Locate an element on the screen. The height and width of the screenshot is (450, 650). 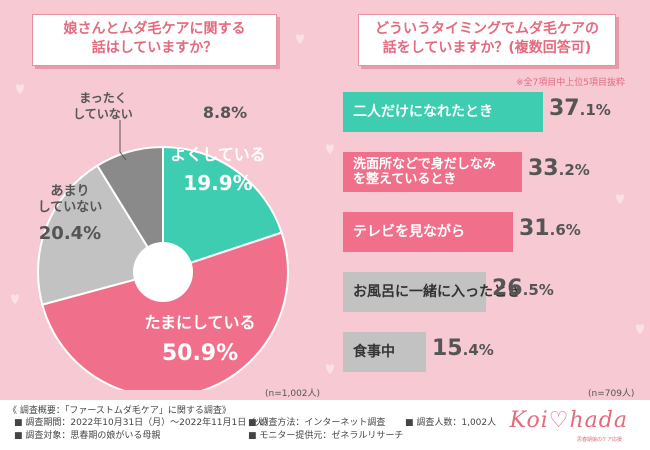
pie-value-rarely: 20.4% is located at coordinates (70, 233).